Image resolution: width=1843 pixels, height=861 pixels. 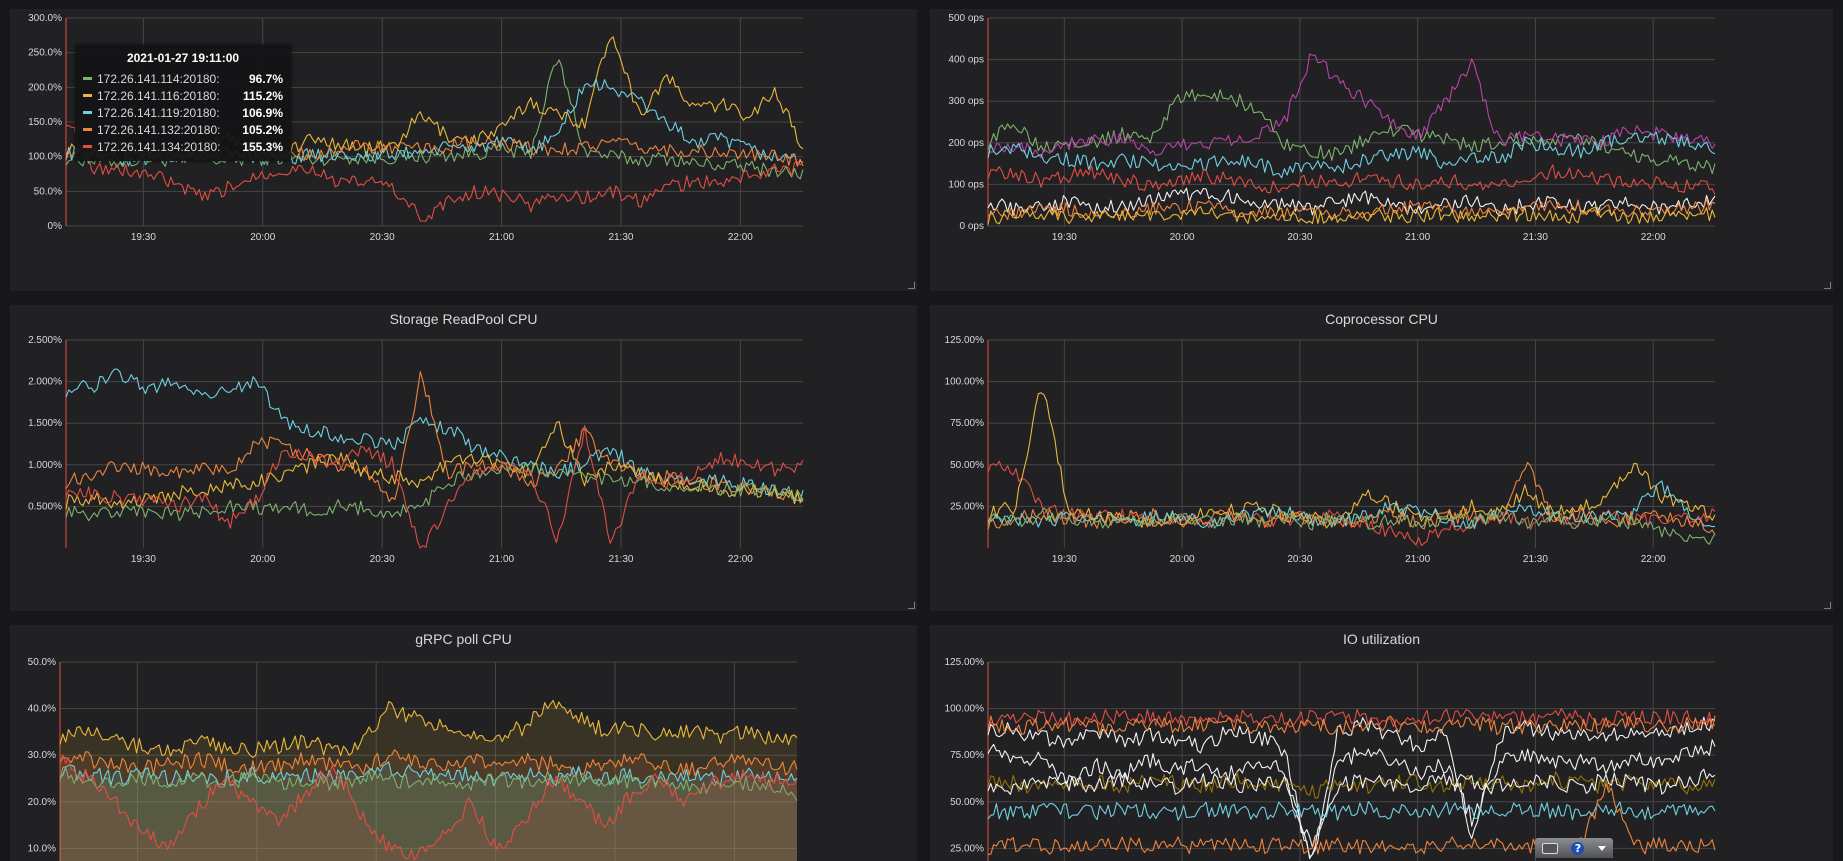 What do you see at coordinates (158, 112) in the screenshot?
I see `tooltip-label: 172.26.141.119:20180:` at bounding box center [158, 112].